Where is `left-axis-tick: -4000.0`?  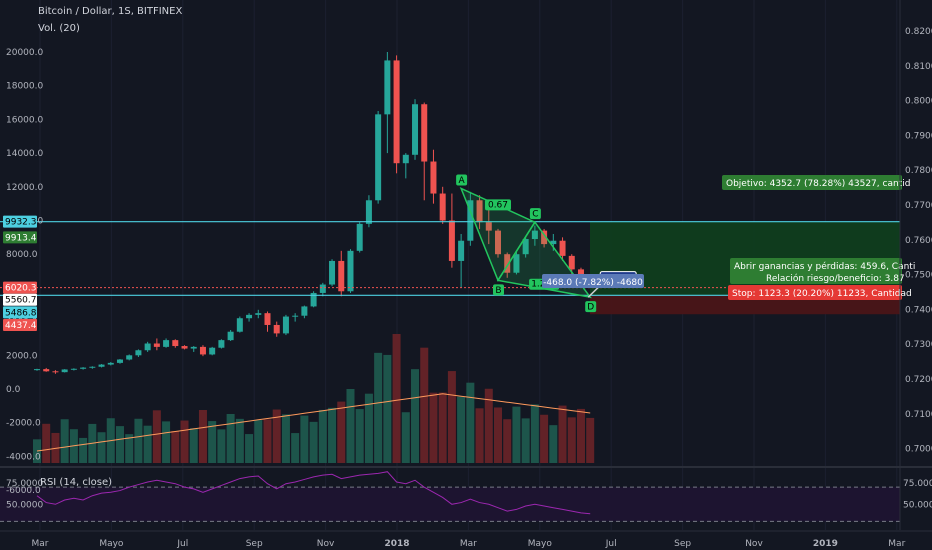 left-axis-tick: -4000.0 is located at coordinates (23, 457).